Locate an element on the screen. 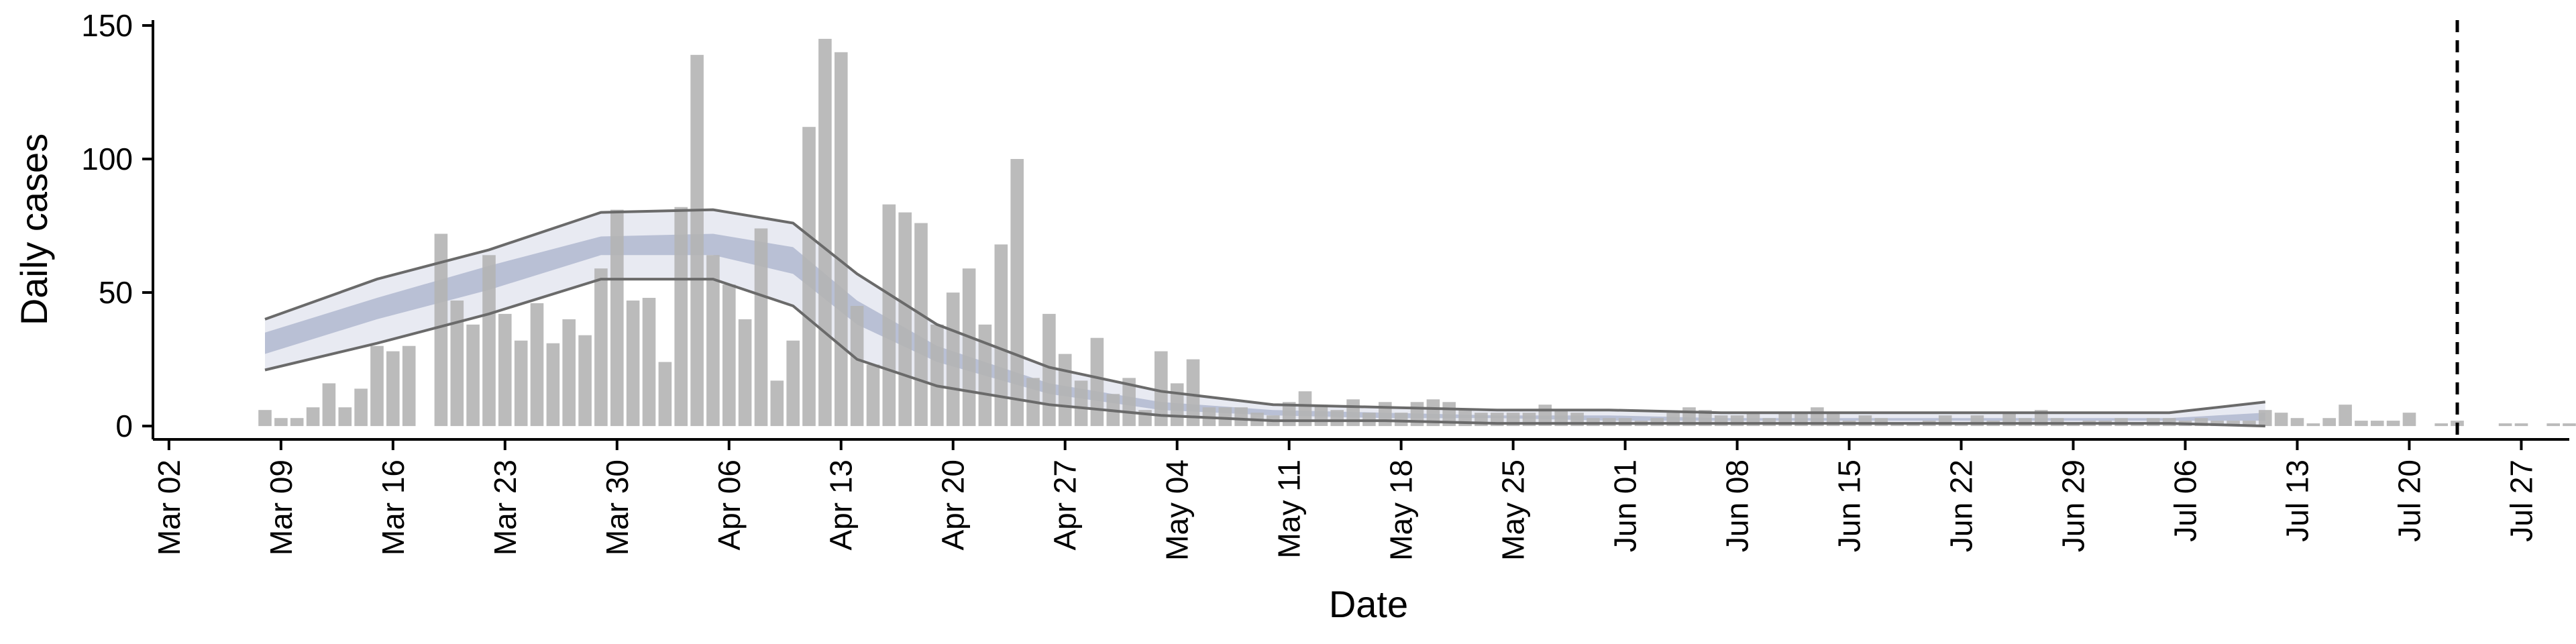 This screenshot has width=2576, height=644. y-tick-label: 0 is located at coordinates (124, 426).